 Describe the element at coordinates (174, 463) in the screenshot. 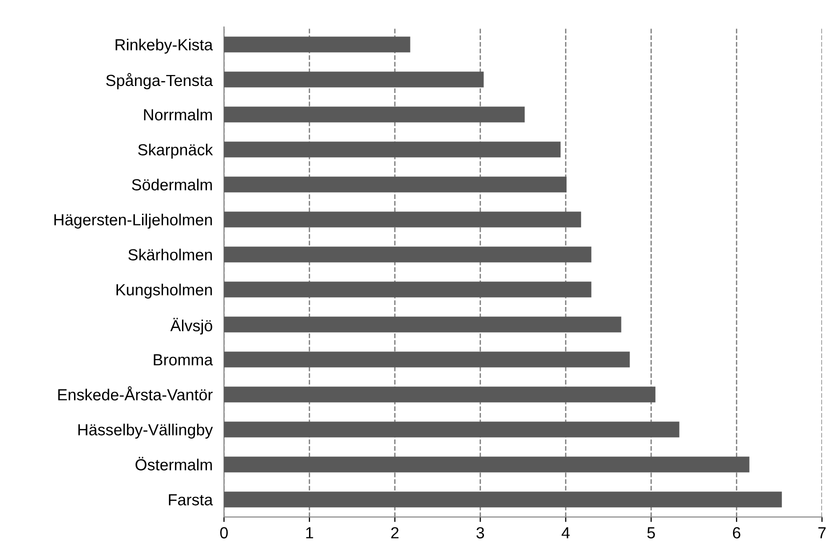

I see `y-tick-label: Östermalm` at that location.